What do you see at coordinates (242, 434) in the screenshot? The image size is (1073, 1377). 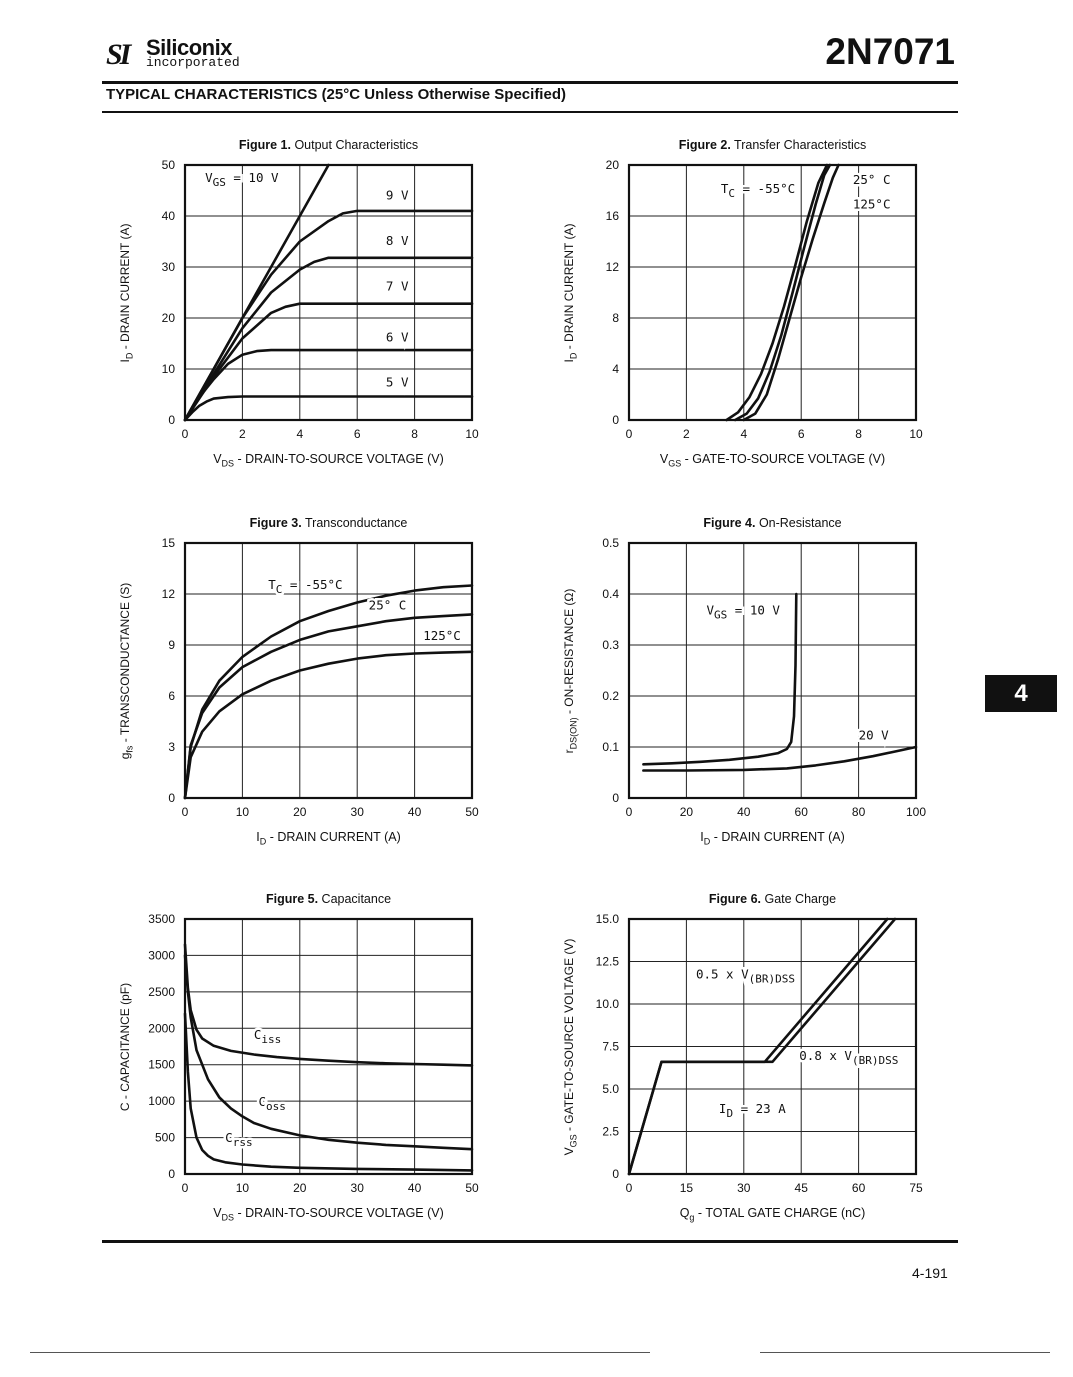 I see `fig1-x-tick: 2` at bounding box center [242, 434].